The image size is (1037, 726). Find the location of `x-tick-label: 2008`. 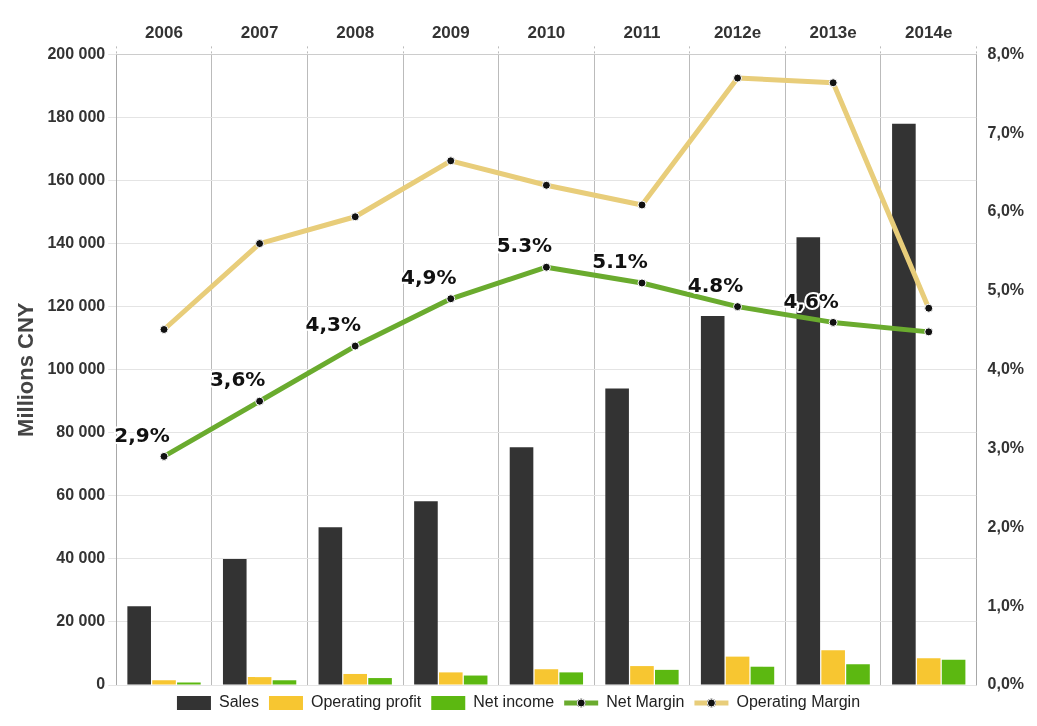

x-tick-label: 2008 is located at coordinates (355, 32).